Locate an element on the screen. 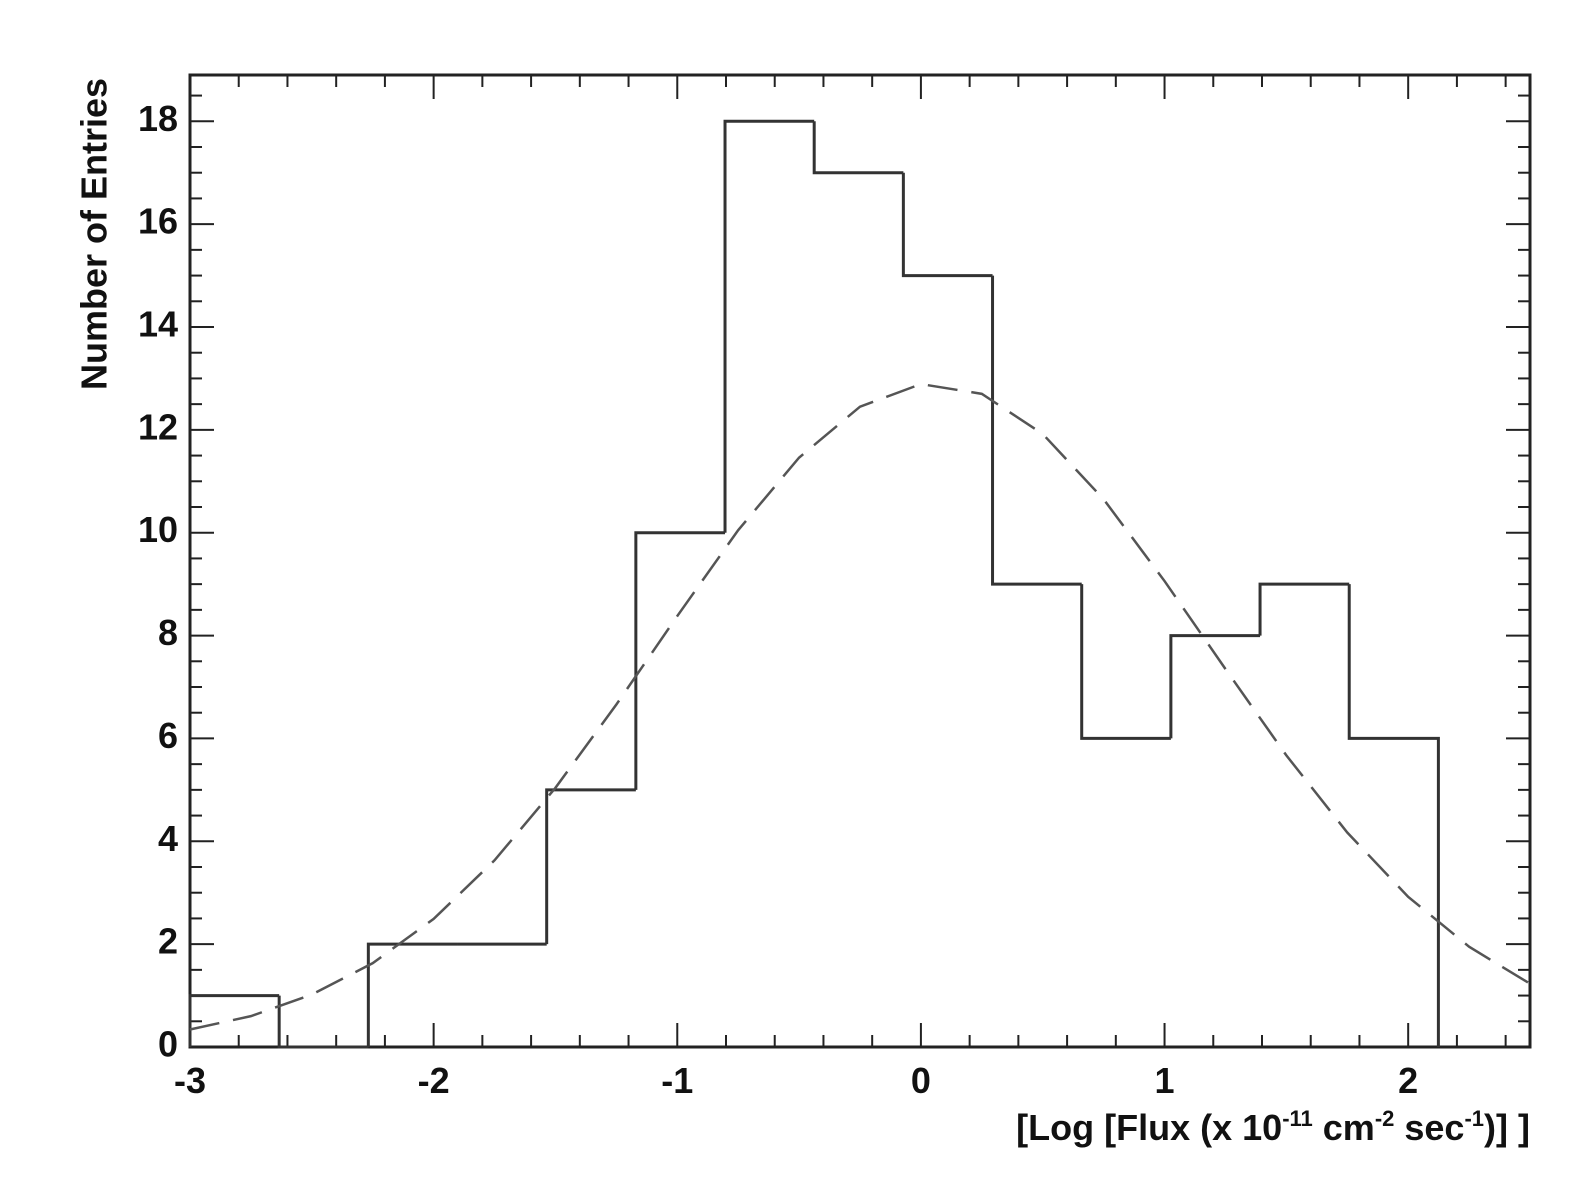 The width and height of the screenshot is (1578, 1187). x-label-part: )] ] is located at coordinates (1507, 1127).